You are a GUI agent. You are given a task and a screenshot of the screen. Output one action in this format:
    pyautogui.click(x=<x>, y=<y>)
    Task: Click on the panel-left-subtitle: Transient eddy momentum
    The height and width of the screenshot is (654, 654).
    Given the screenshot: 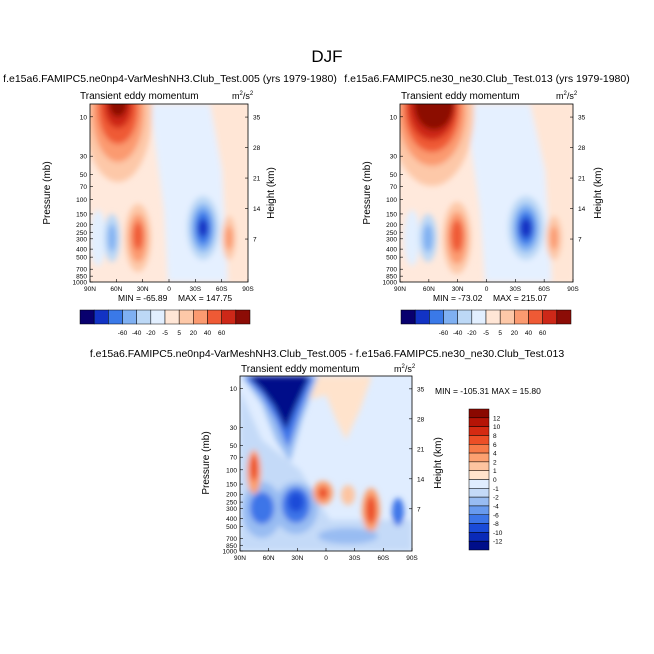 What is the action you would take?
    pyautogui.click(x=139, y=96)
    